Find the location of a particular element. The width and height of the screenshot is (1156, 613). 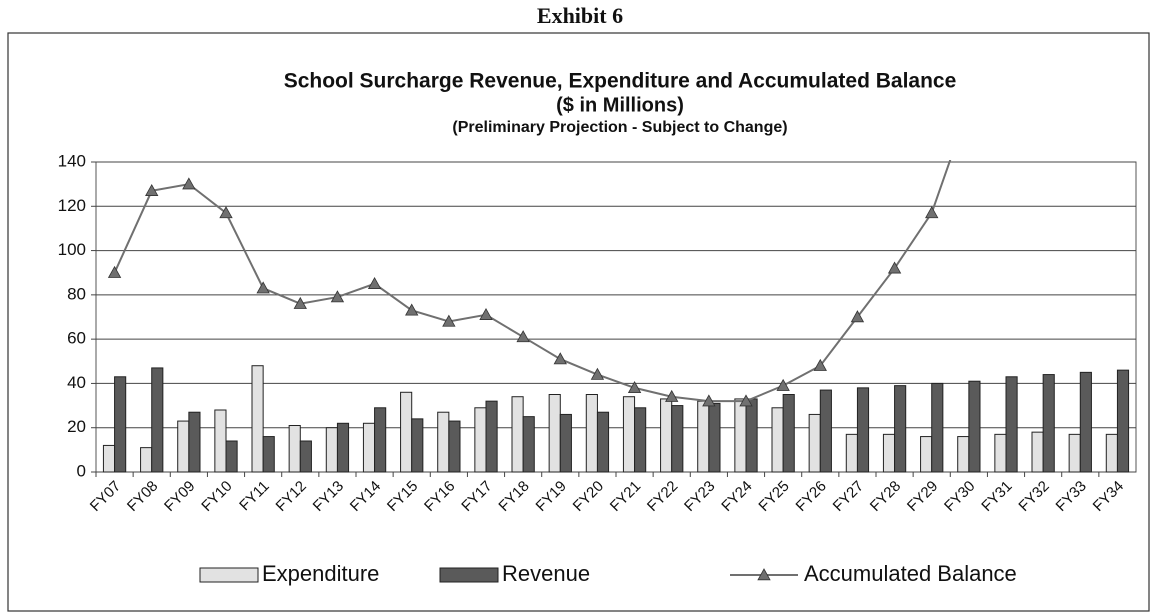

x-tick-label: FY21 is located at coordinates (625, 496).